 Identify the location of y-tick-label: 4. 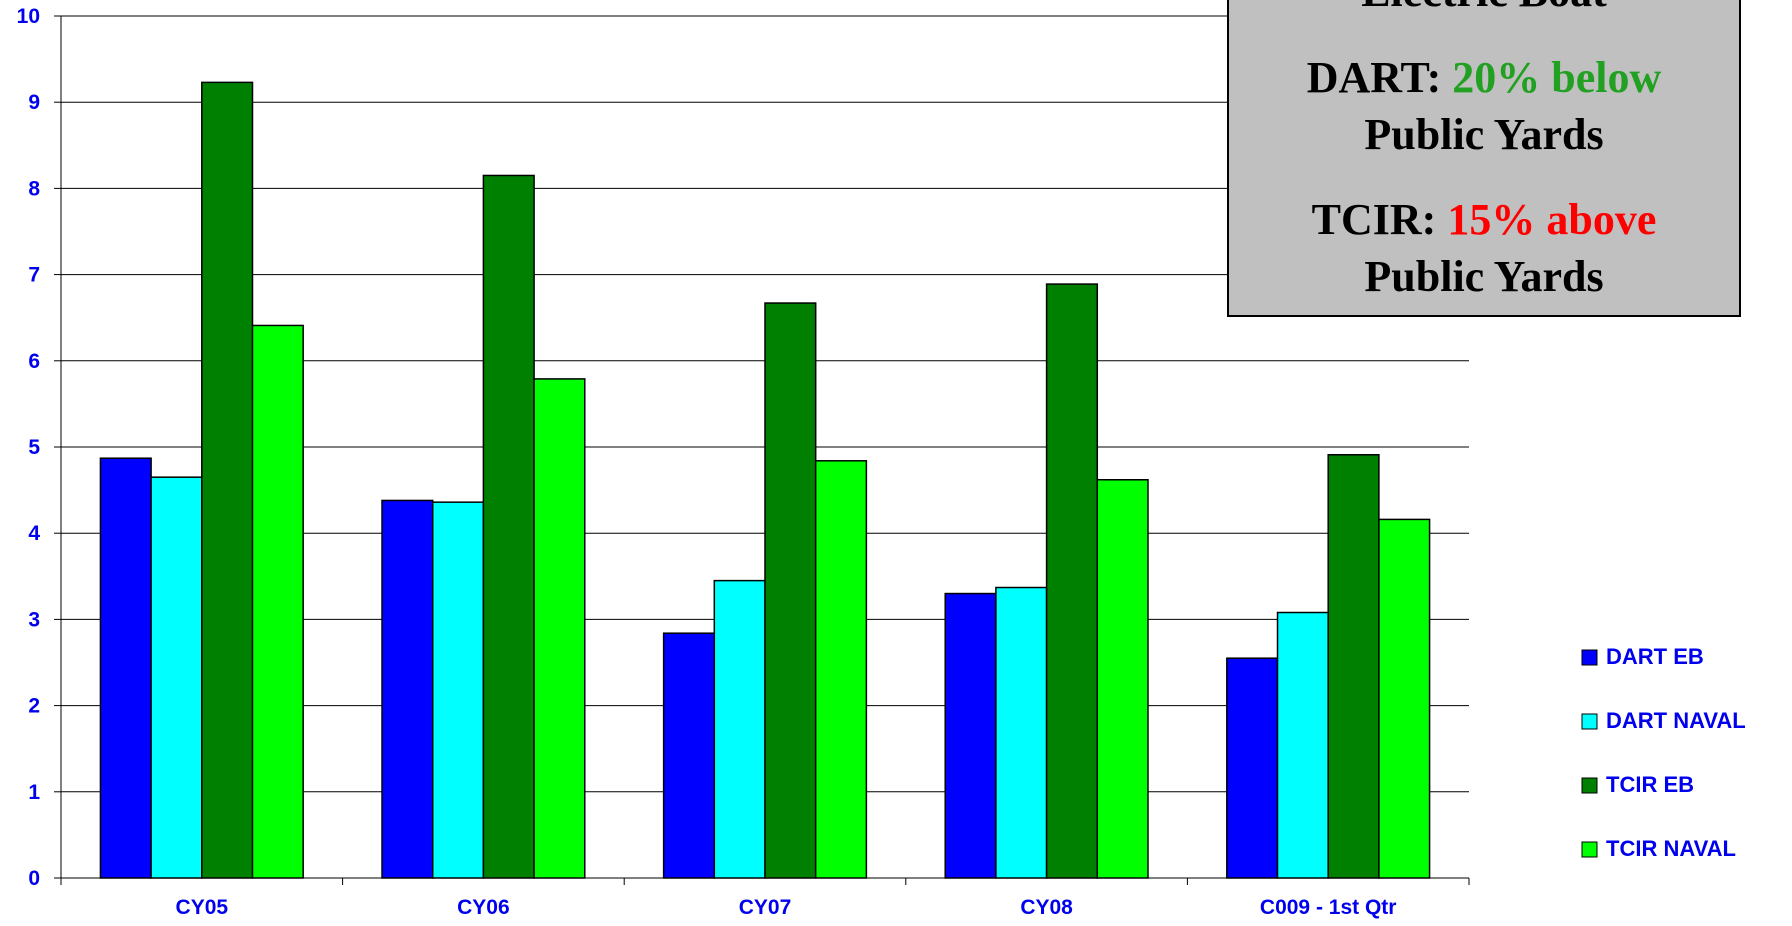
(34, 533).